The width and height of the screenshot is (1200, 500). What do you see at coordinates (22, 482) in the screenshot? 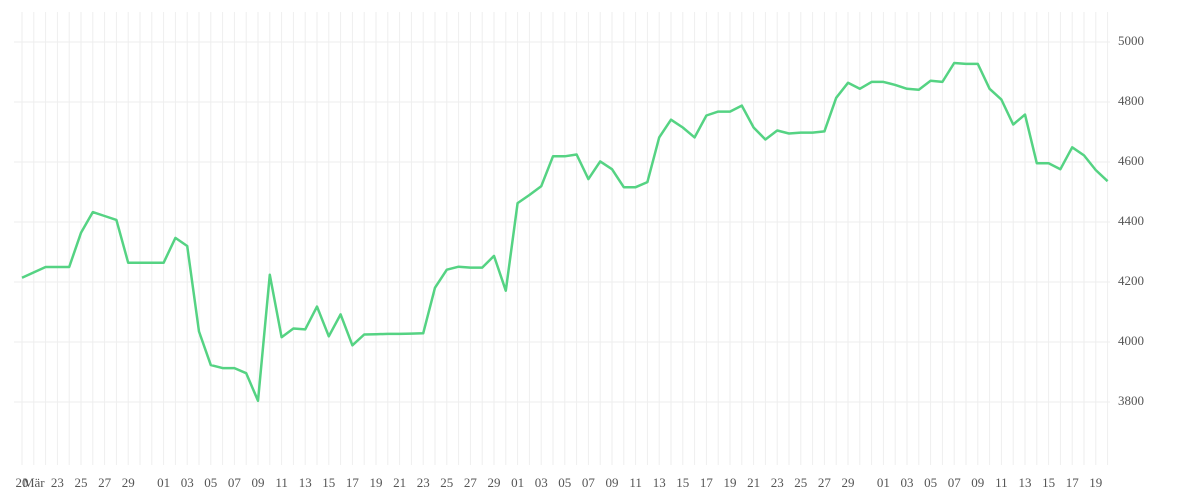
I see `x-tick-label: 20` at bounding box center [22, 482].